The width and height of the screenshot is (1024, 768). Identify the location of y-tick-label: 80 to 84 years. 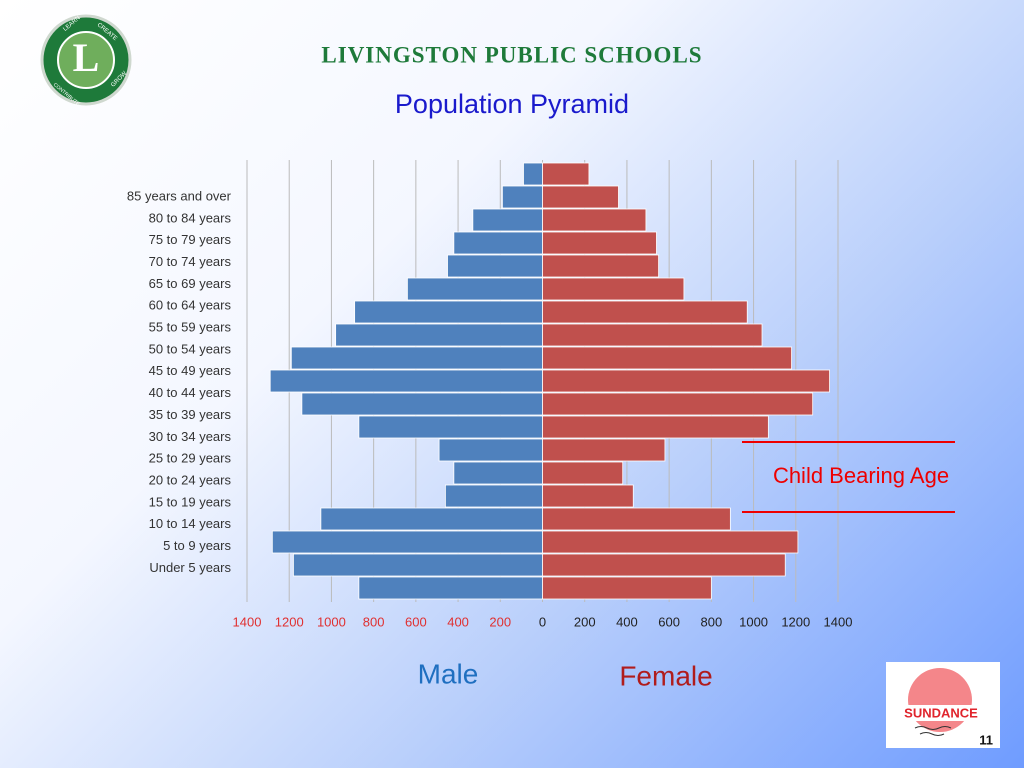
(190, 217).